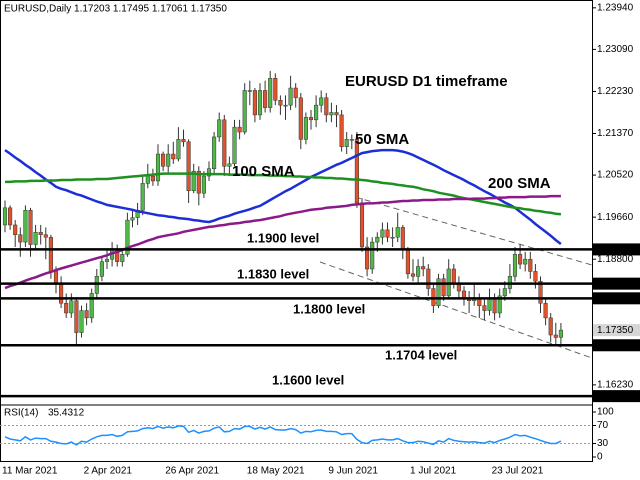 The width and height of the screenshot is (640, 480). I want to click on x-tick-label: 11 Mar 2021, so click(30, 471).